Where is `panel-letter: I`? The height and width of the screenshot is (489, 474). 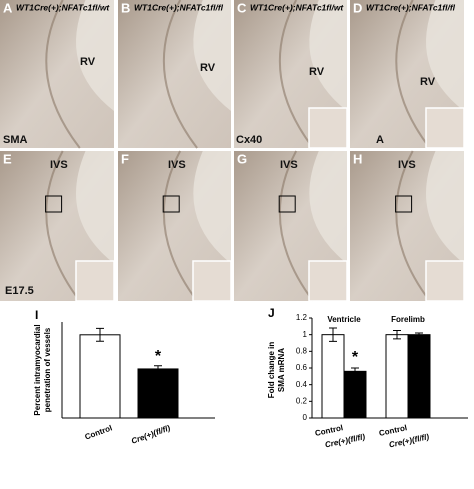
panel-letter: I is located at coordinates (36, 315).